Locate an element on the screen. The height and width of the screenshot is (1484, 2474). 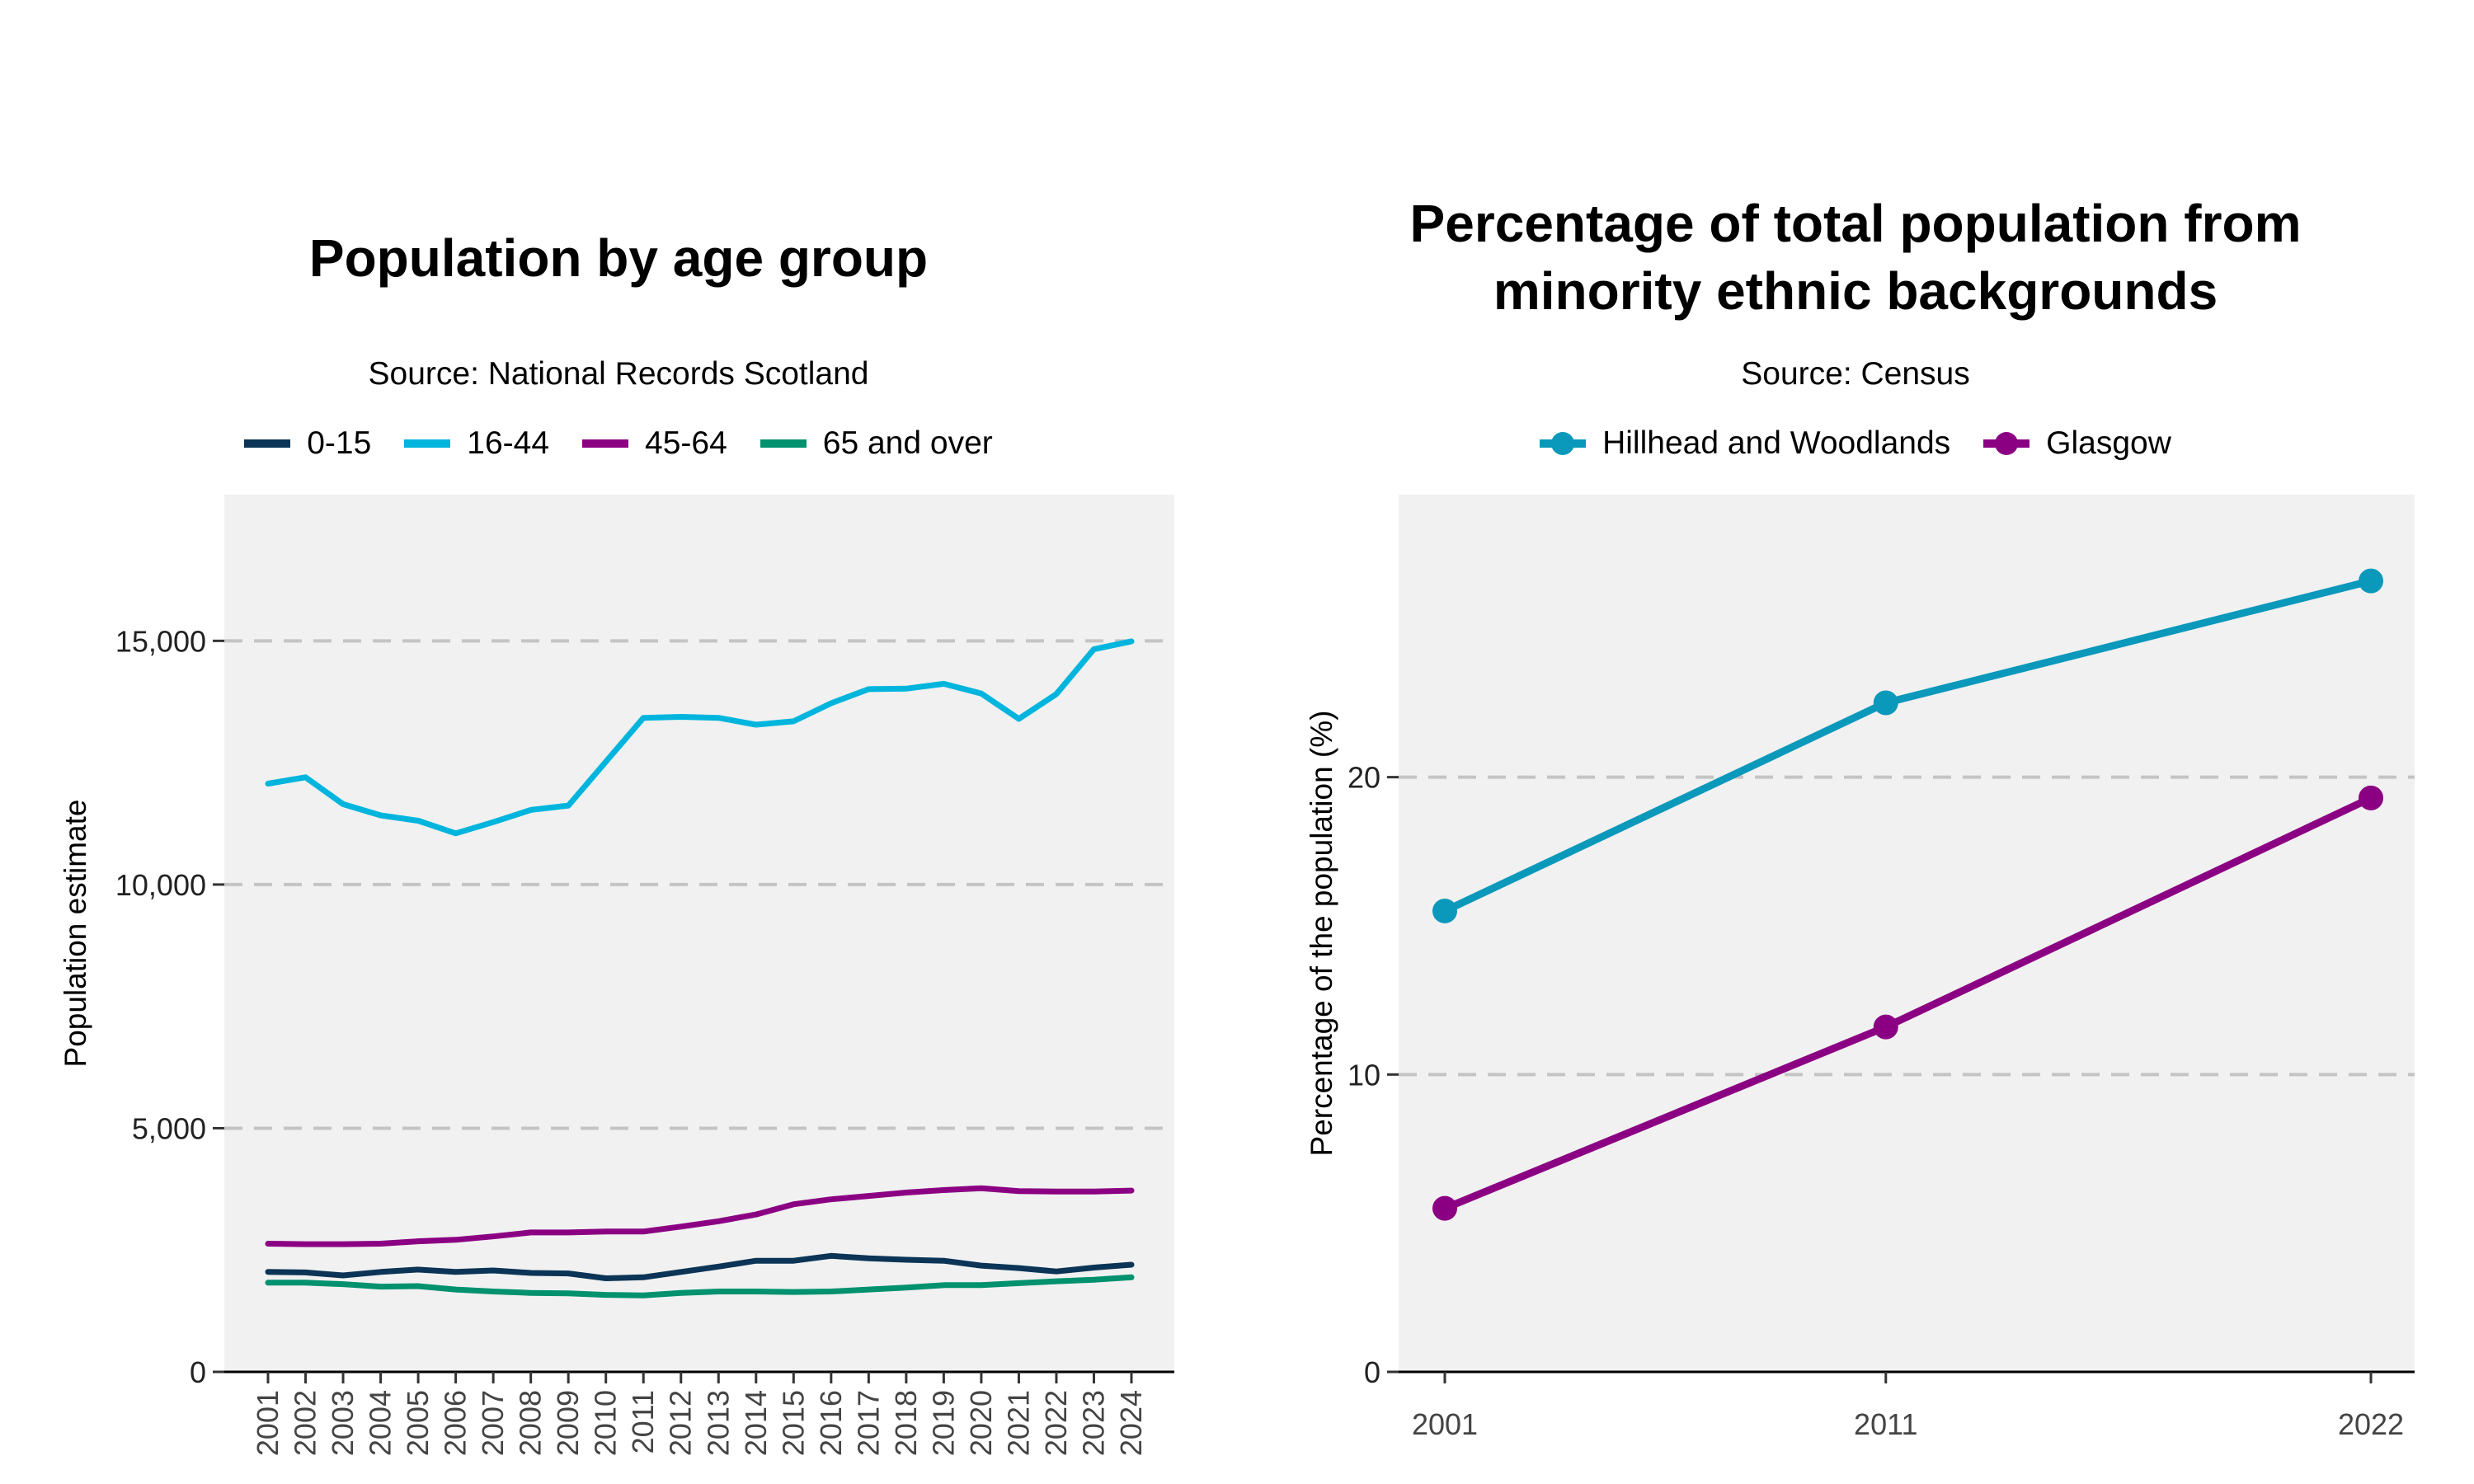
x-tick-label: 2002 is located at coordinates (305, 1423).